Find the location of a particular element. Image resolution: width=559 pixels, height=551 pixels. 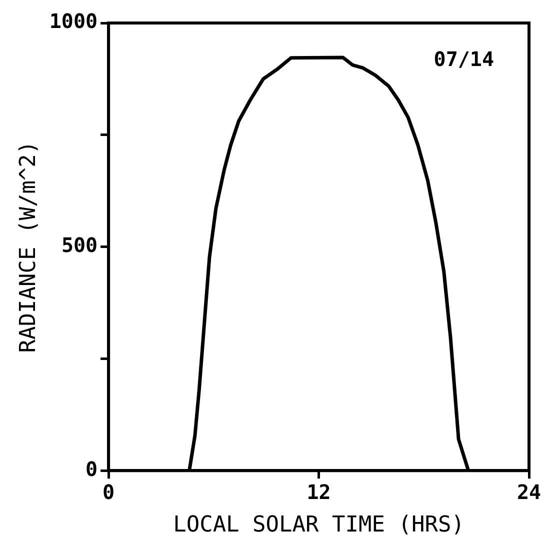

x-axis-title: LOCAL SOLAR TIME (HRS) is located at coordinates (318, 525).